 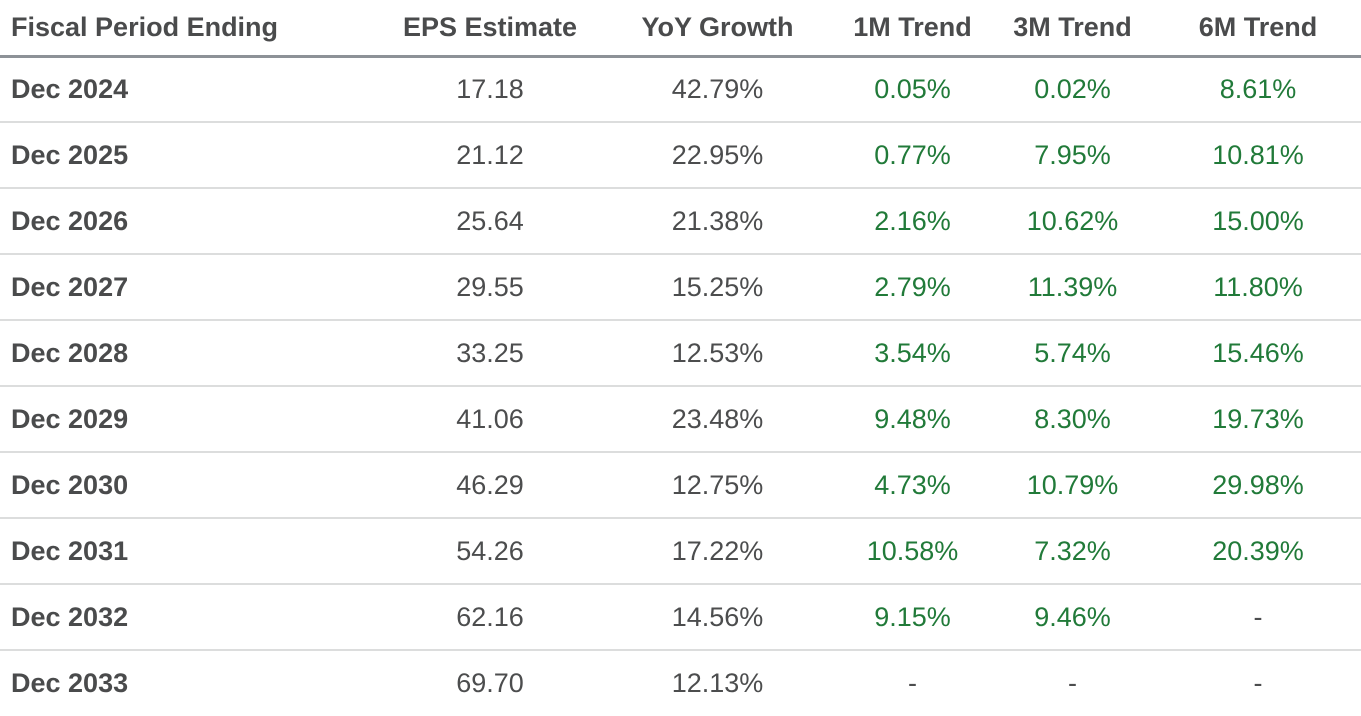 What do you see at coordinates (190, 89) in the screenshot?
I see `fiscal-period-cell: Dec 2024` at bounding box center [190, 89].